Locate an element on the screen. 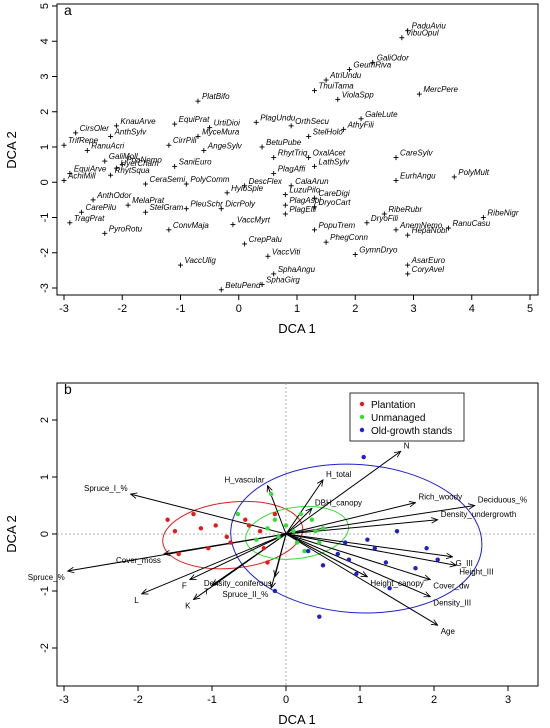 This screenshot has width=550, height=728. env-vector-label: H_total is located at coordinates (339, 474).